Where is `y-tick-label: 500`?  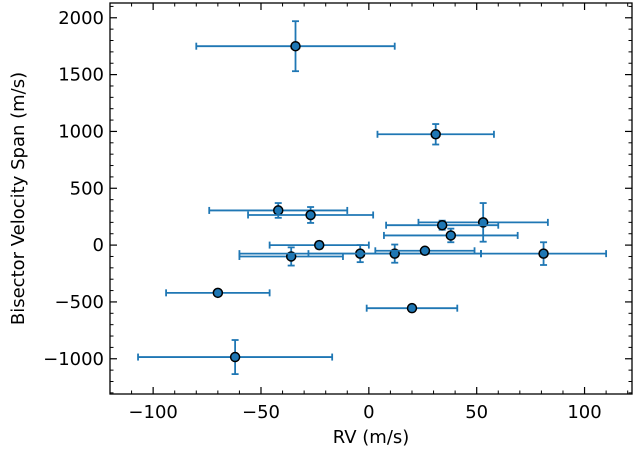 y-tick-label: 500 is located at coordinates (87, 188).